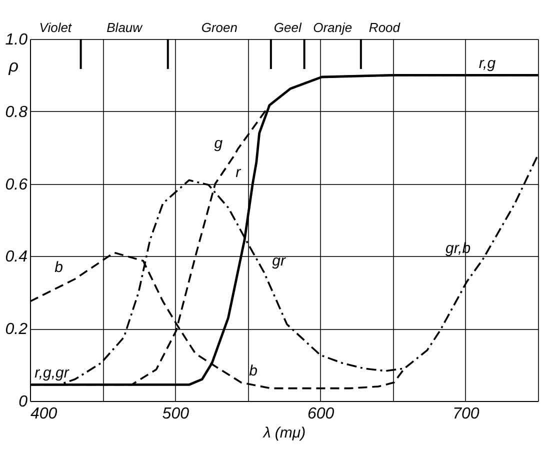 Image resolution: width=556 pixels, height=449 pixels. What do you see at coordinates (44, 414) in the screenshot?
I see `x-tick-label: 400` at bounding box center [44, 414].